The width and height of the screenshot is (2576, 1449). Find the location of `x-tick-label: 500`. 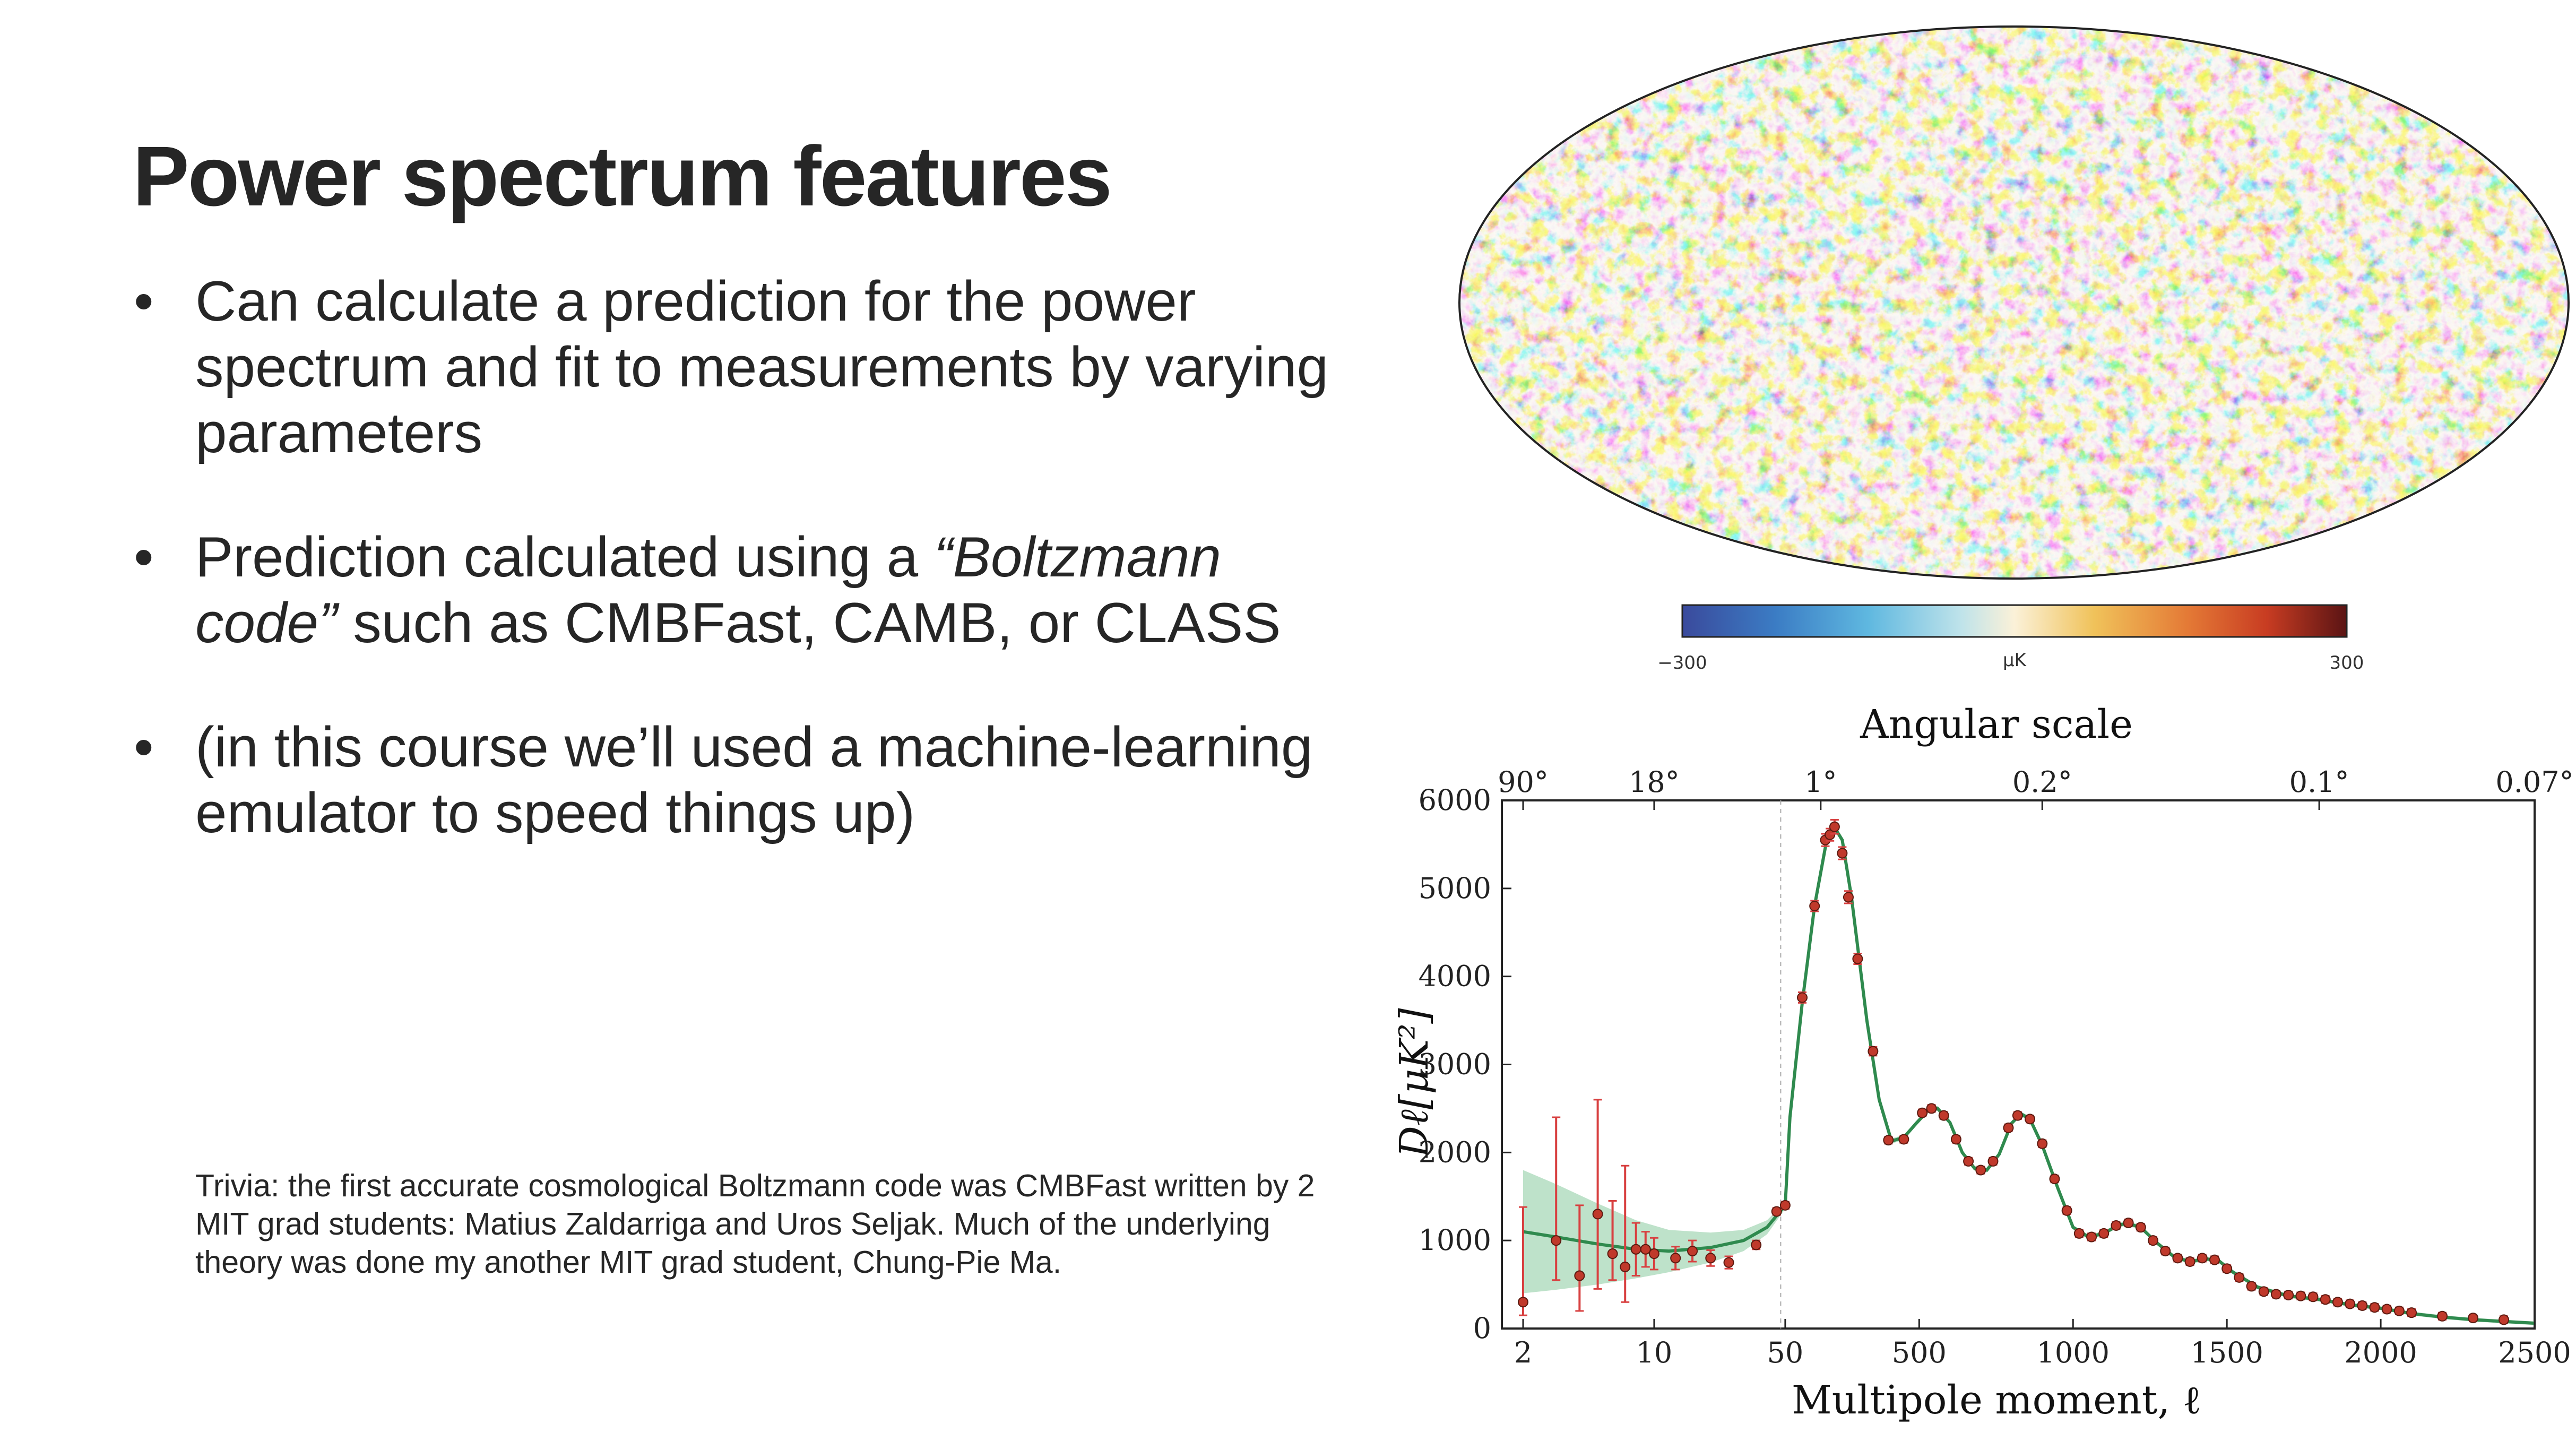

x-tick-label: 500 is located at coordinates (1919, 1352).